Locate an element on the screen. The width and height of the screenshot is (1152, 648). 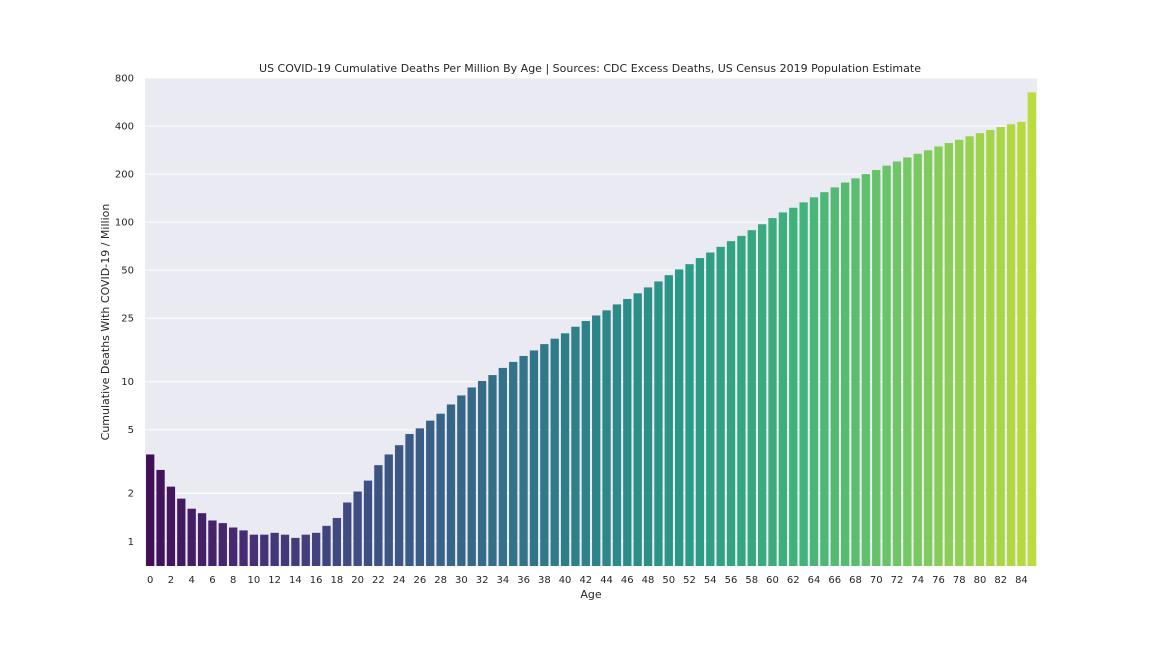
x-tick-label: 80 is located at coordinates (980, 580).